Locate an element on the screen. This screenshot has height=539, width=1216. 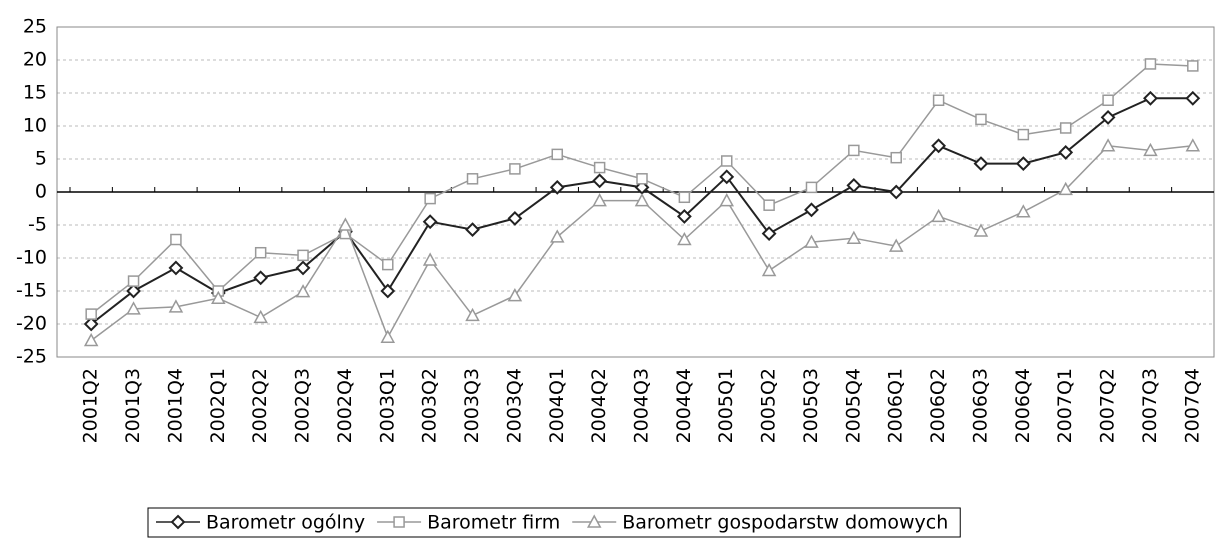
y-tick-label: 0 is located at coordinates (41, 192).